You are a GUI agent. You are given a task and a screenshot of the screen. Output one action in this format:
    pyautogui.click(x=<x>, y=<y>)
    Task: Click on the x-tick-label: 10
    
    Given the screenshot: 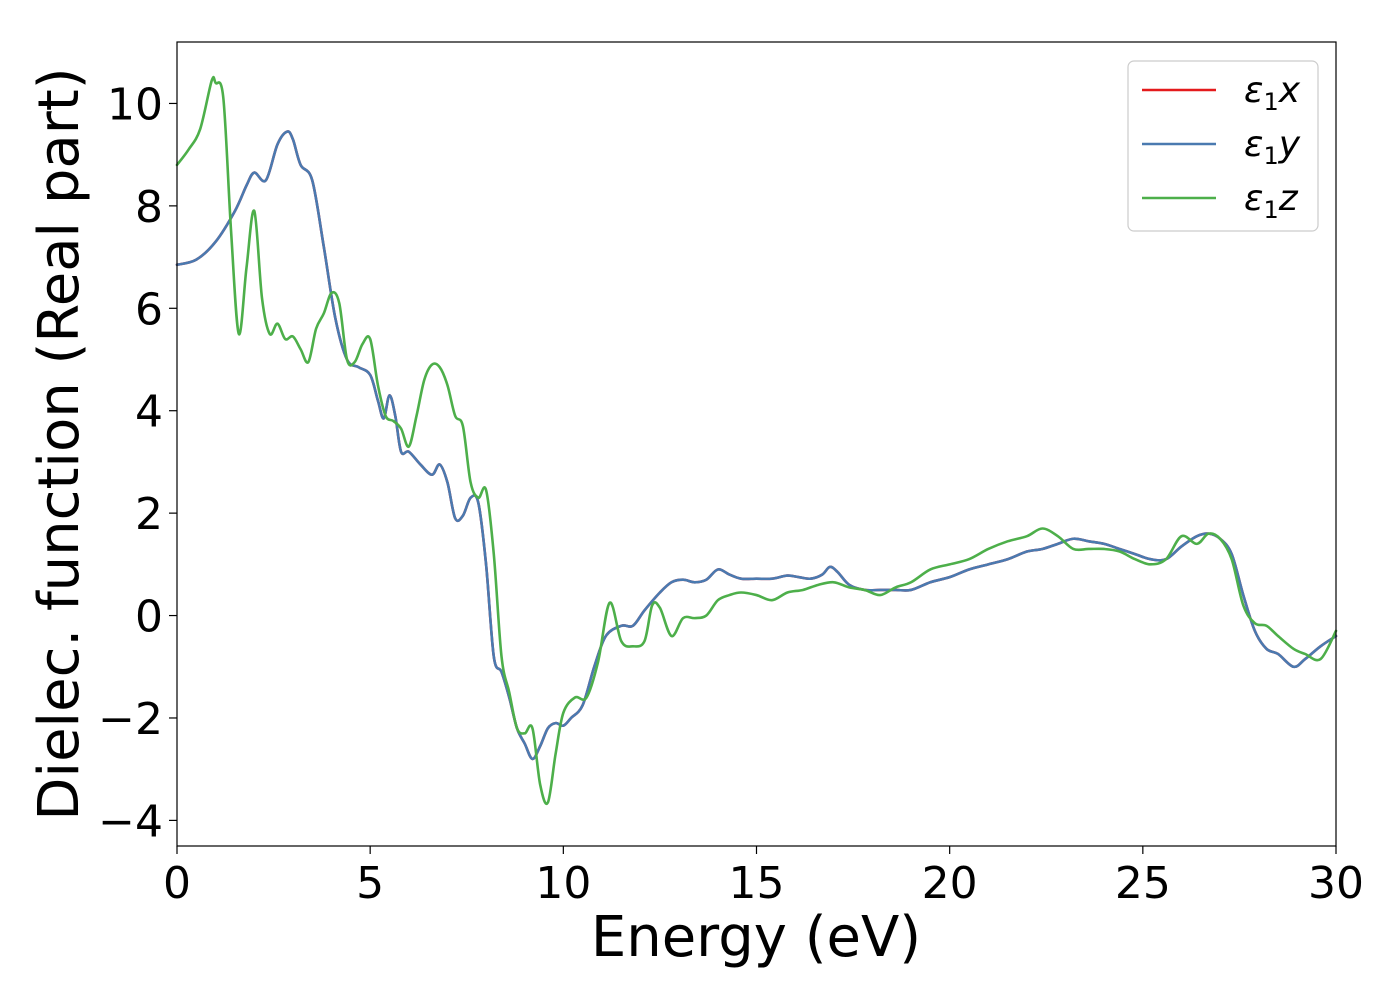 What is the action you would take?
    pyautogui.click(x=563, y=883)
    